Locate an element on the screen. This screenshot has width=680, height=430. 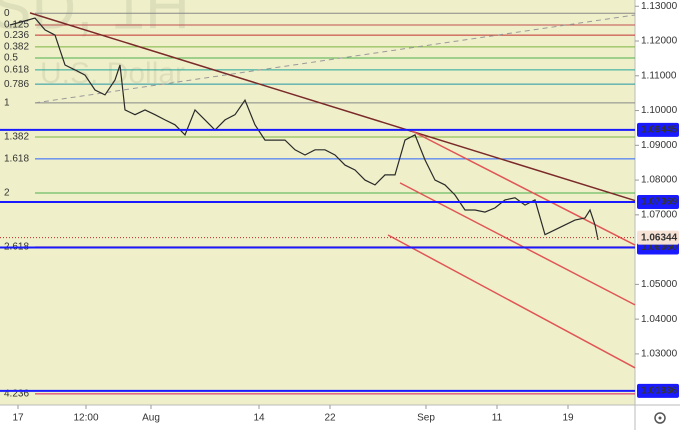
price-level-label: 1.01936 is located at coordinates (659, 391).